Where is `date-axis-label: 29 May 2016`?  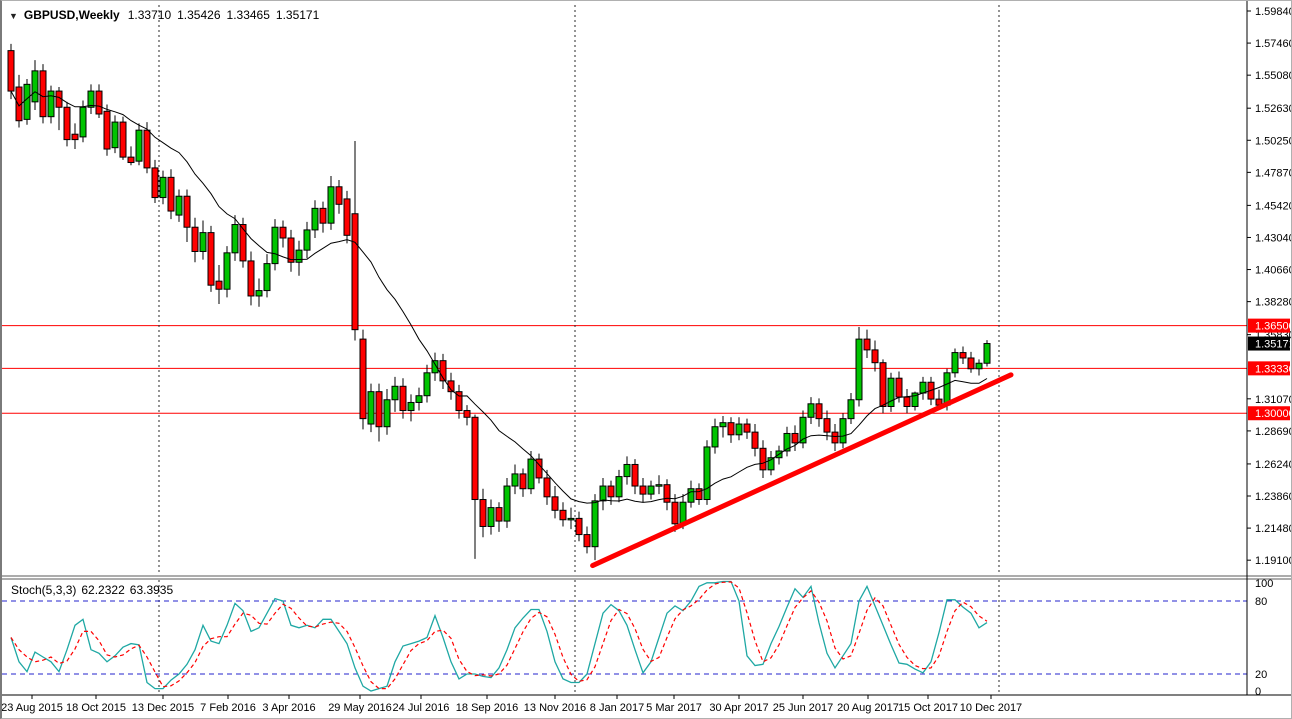 date-axis-label: 29 May 2016 is located at coordinates (360, 708).